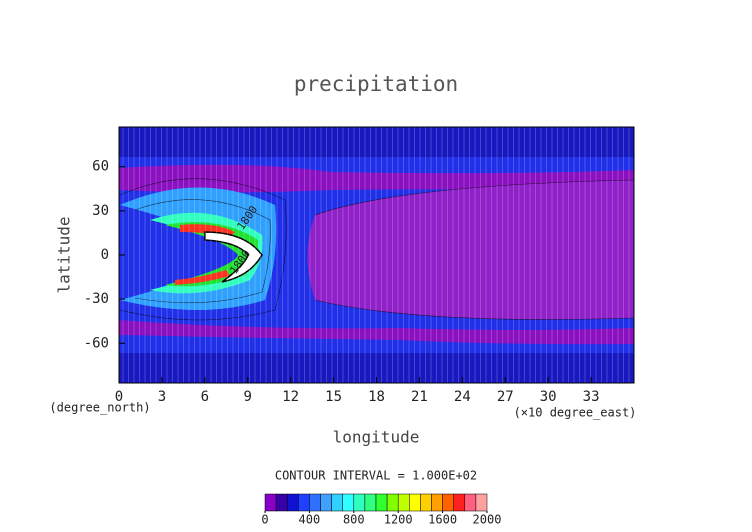  Describe the element at coordinates (505, 397) in the screenshot. I see `x-tick-label: 27` at that location.